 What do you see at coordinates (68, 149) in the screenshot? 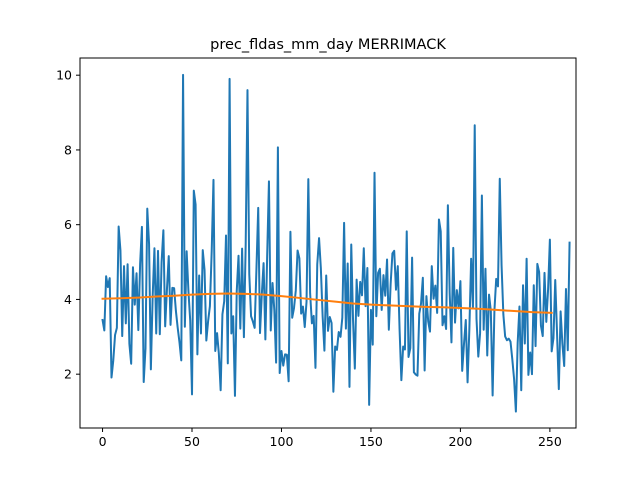
I see `y-tick-label: 8` at bounding box center [68, 149].